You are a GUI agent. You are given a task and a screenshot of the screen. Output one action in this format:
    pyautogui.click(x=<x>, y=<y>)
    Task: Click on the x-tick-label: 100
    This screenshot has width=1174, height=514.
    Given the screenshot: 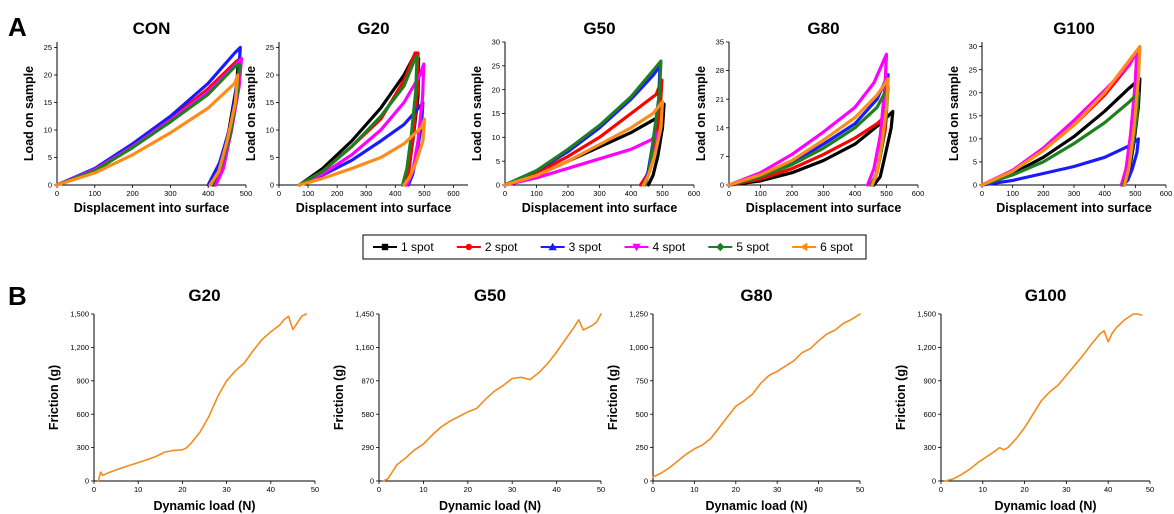 What is the action you would take?
    pyautogui.click(x=95, y=193)
    